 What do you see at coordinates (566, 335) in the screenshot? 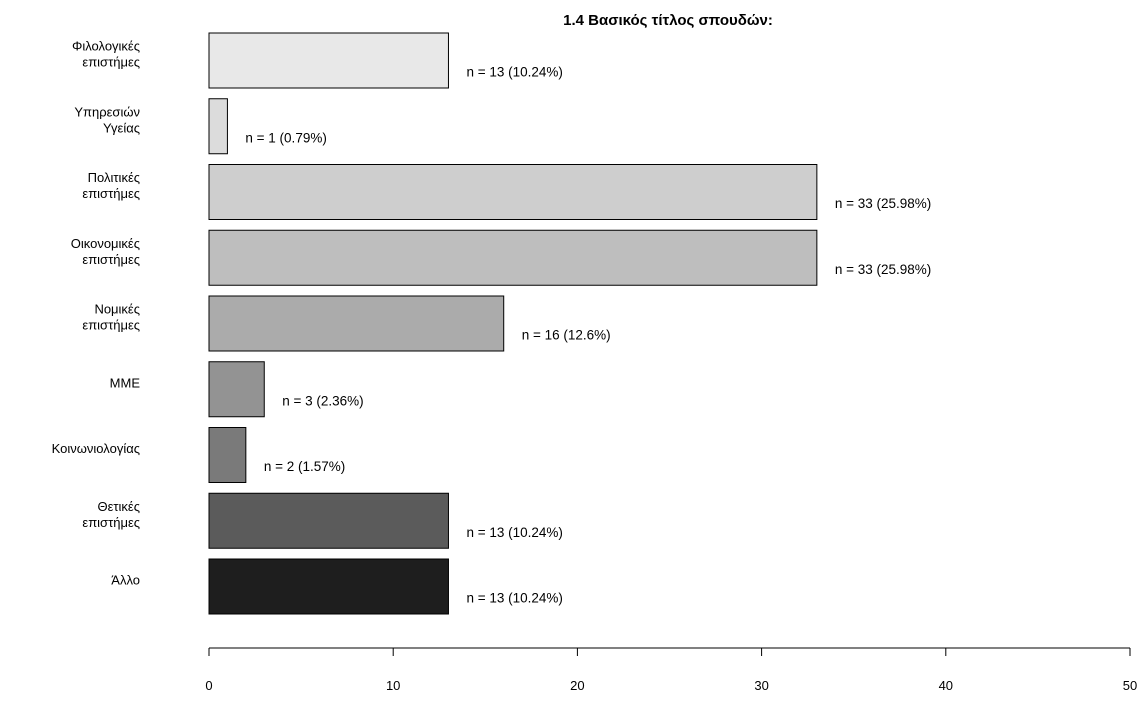
I see `data-label: n = 16 (12.6%)` at bounding box center [566, 335].